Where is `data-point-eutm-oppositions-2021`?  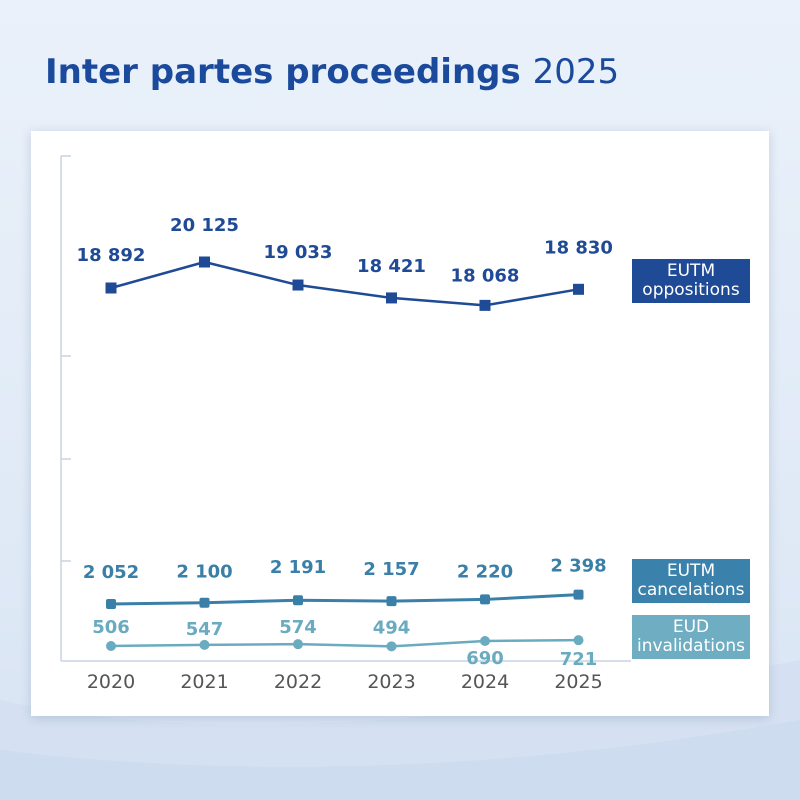
data-point-eutm-oppositions-2021 is located at coordinates (204, 262).